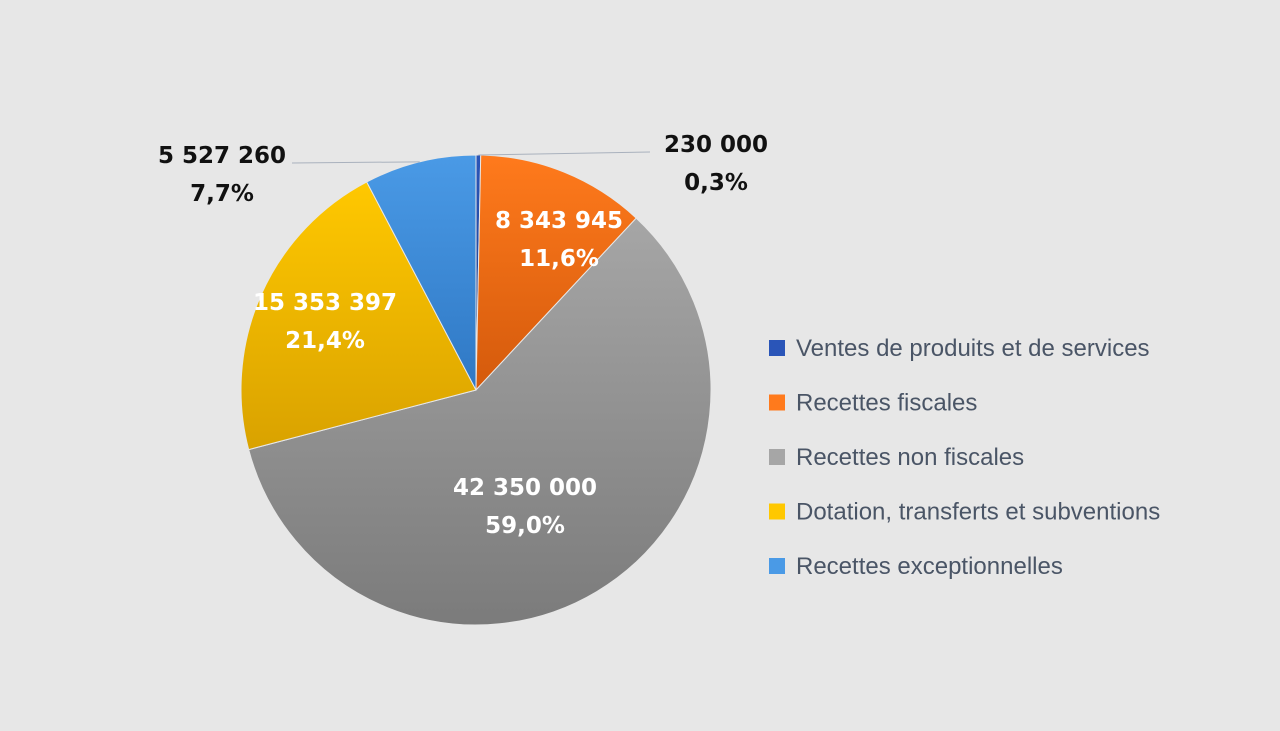  Describe the element at coordinates (471, 157) in the screenshot. I see `leader-lines` at that location.